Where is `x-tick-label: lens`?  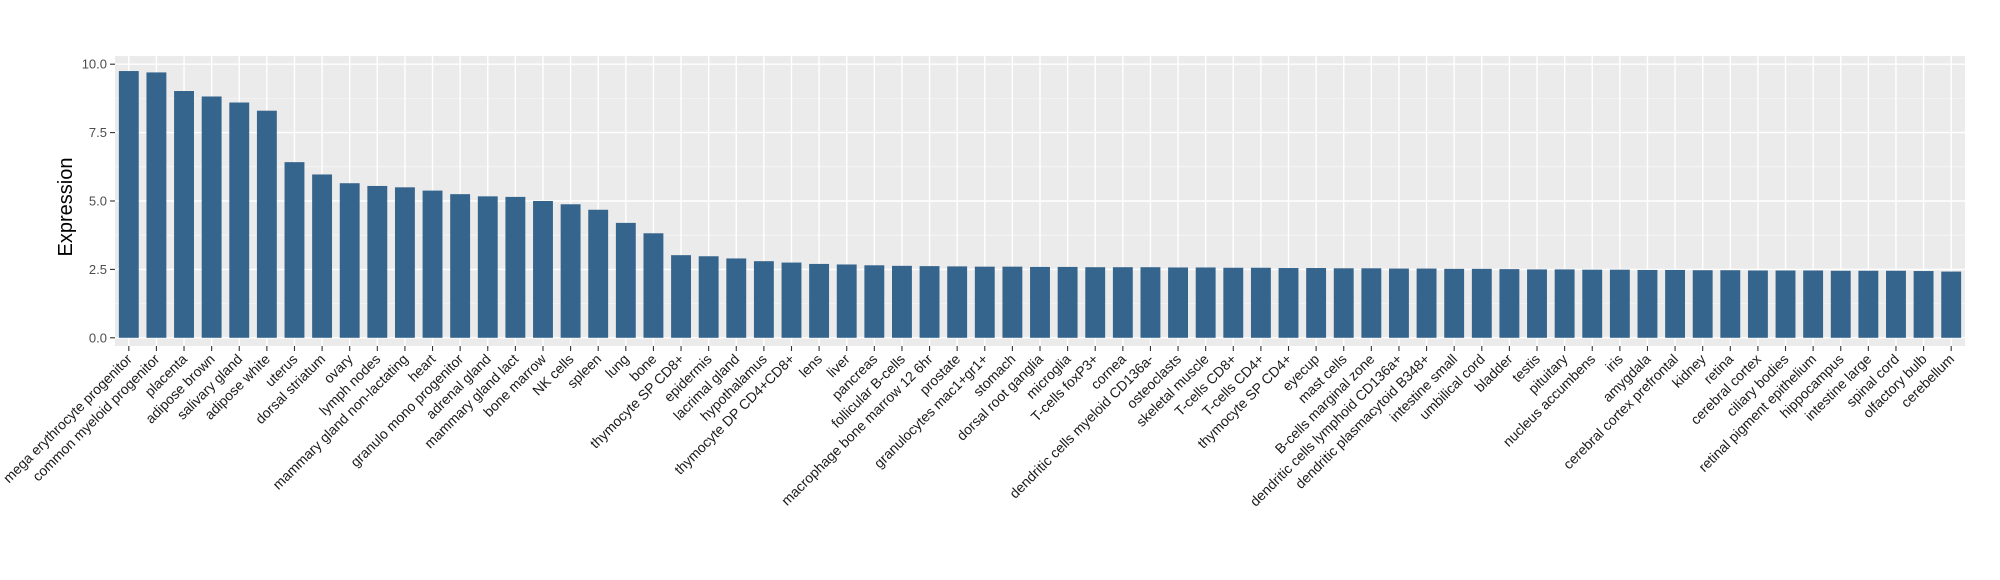
x-tick-label: lens is located at coordinates (810, 365).